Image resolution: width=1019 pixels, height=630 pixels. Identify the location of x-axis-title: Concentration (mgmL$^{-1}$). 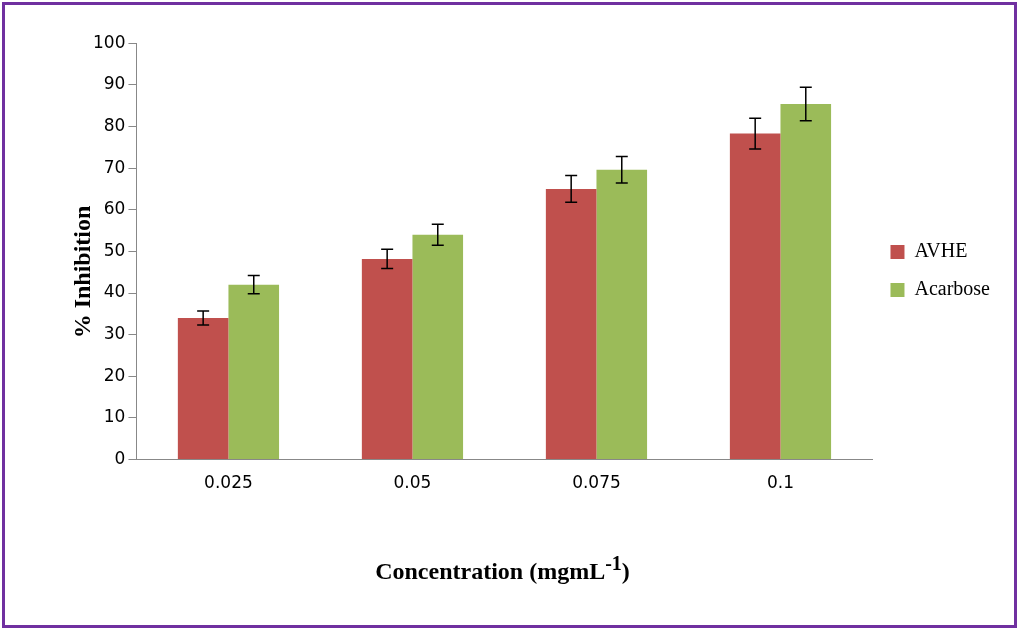
(502, 568).